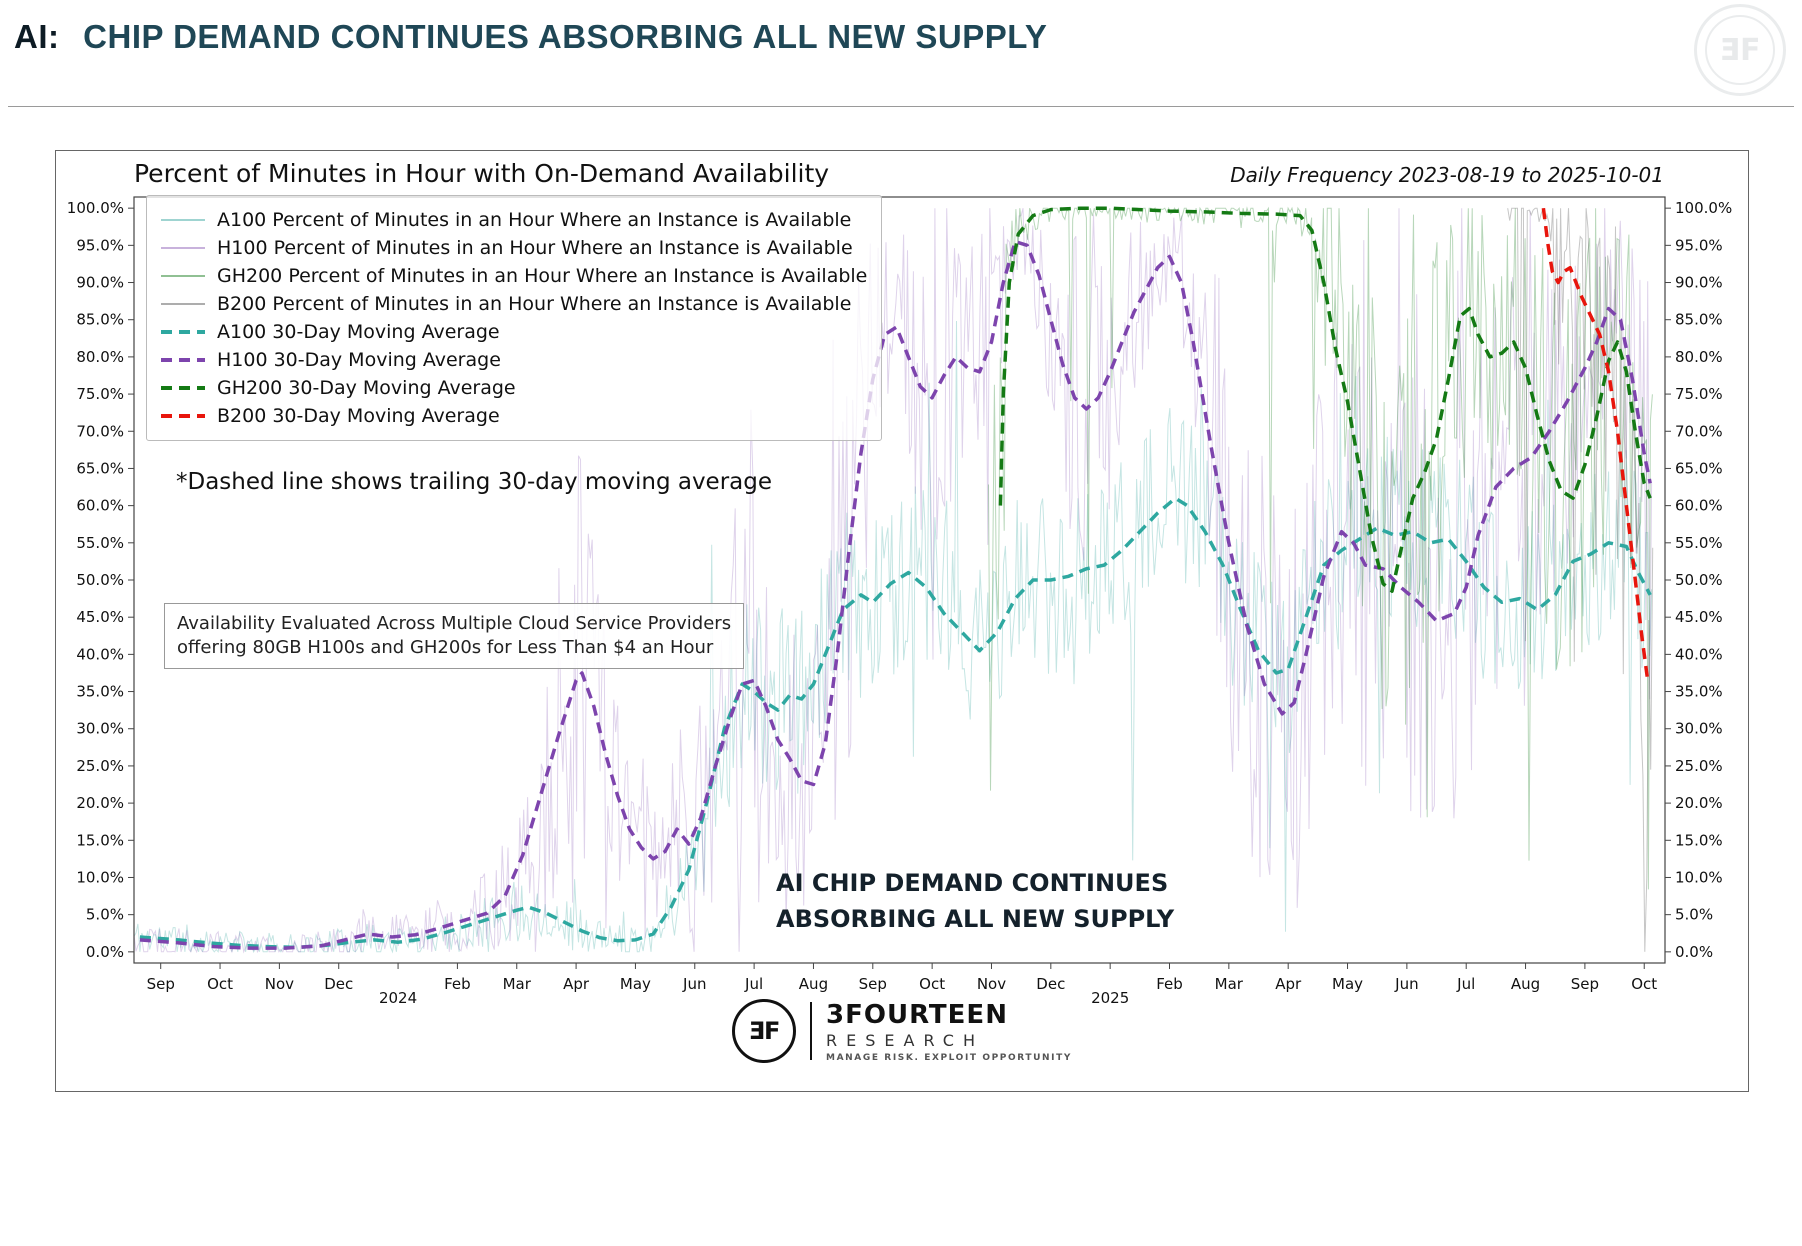  I want to click on legend-item: B200 30-Day Moving Average, so click(514, 416).